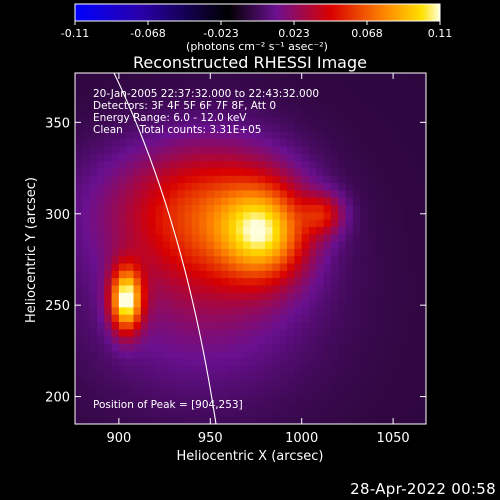  I want to click on solar-limb, so click(165, 248).